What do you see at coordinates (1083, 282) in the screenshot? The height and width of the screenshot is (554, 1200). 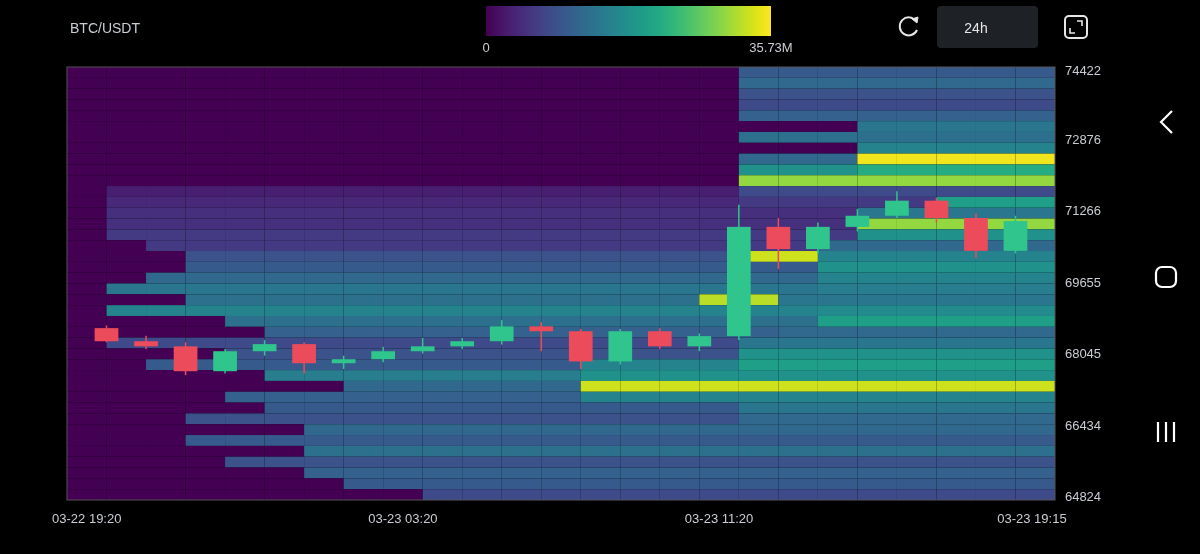 I see `y-tick-label: 69655` at bounding box center [1083, 282].